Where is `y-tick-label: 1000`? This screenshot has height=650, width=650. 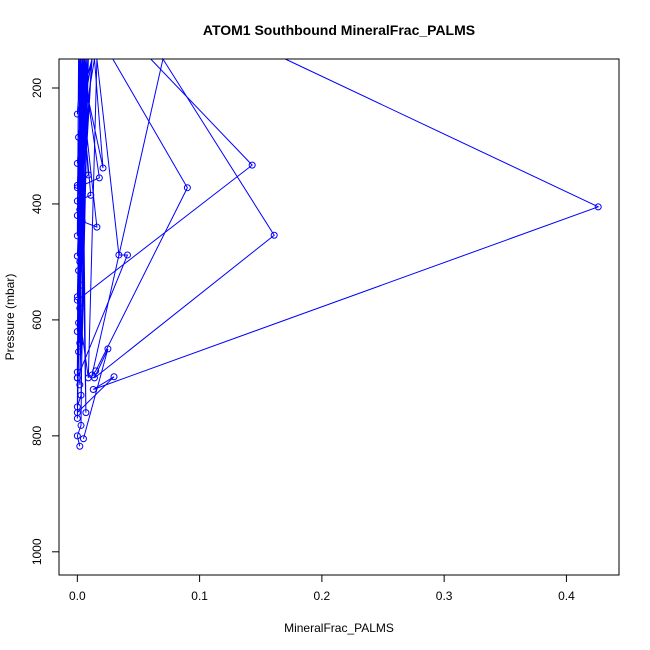
y-tick-label: 1000 is located at coordinates (37, 551).